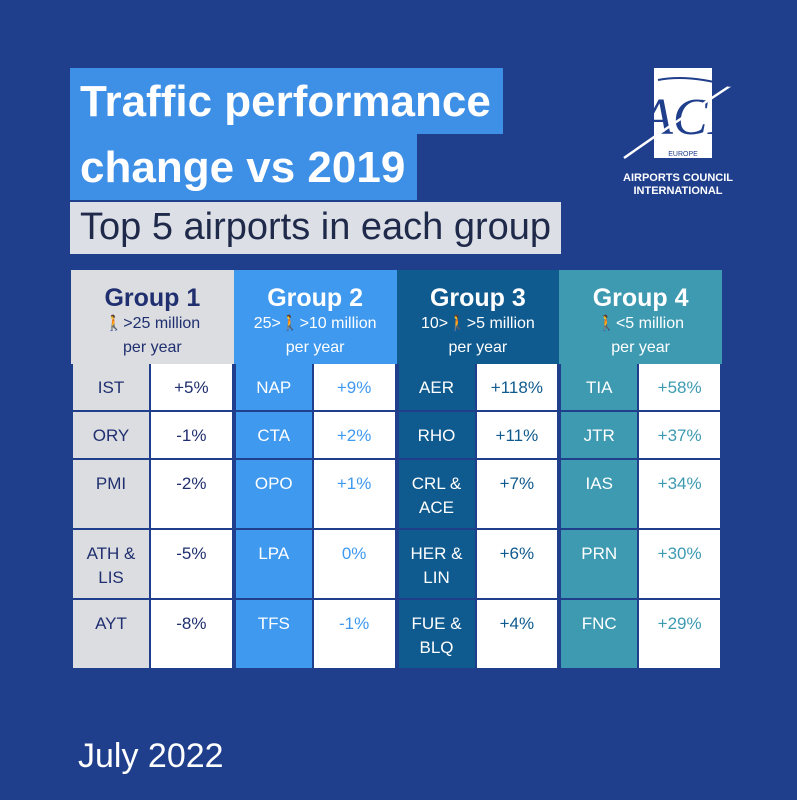  I want to click on table-row: FNC +29%, so click(640, 635).